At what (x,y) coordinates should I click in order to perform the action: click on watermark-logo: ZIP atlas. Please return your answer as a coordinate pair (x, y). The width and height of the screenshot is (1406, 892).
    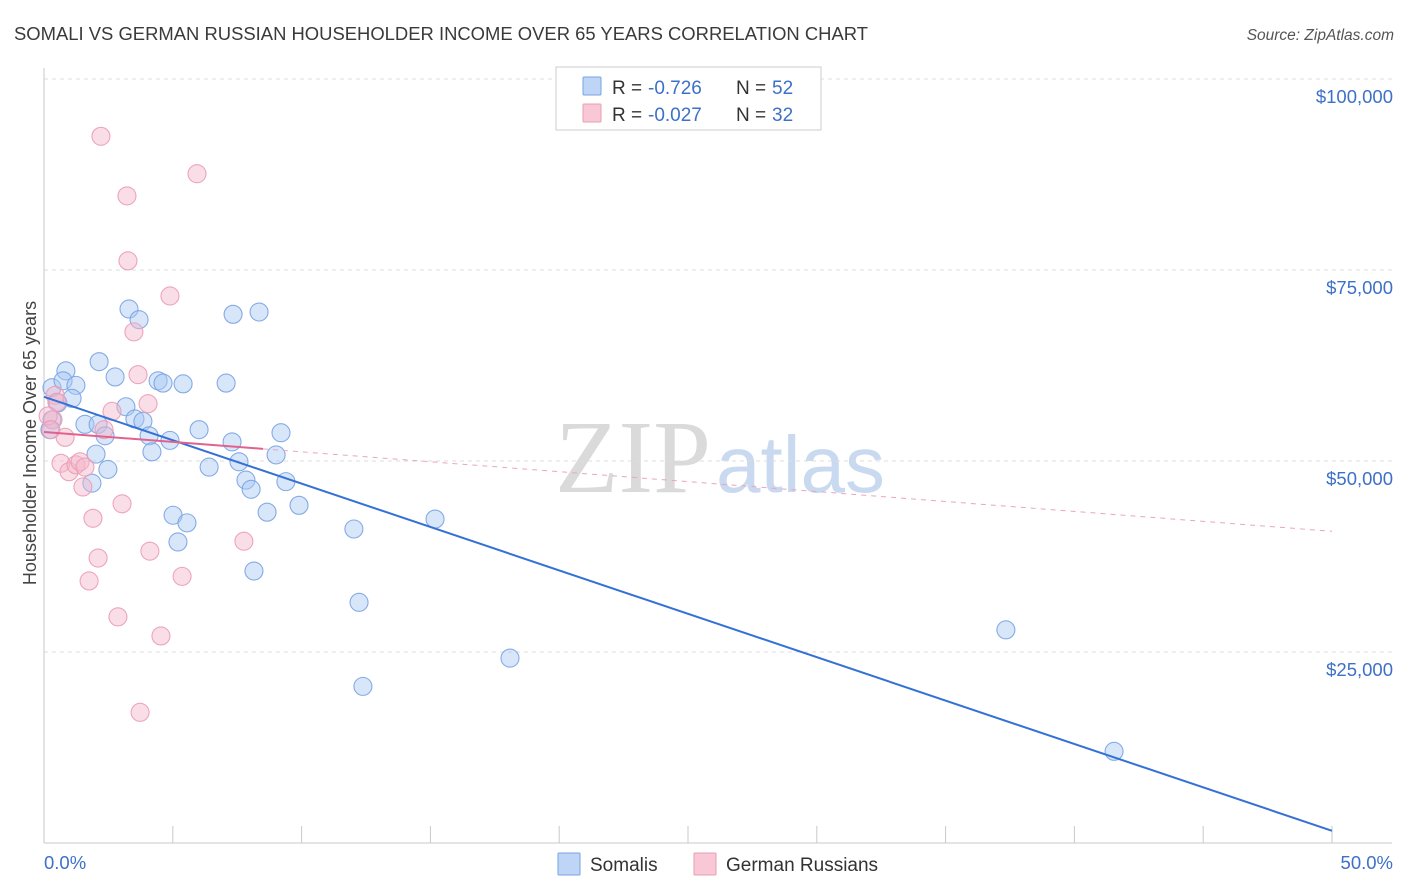
    Looking at the image, I should click on (720, 457).